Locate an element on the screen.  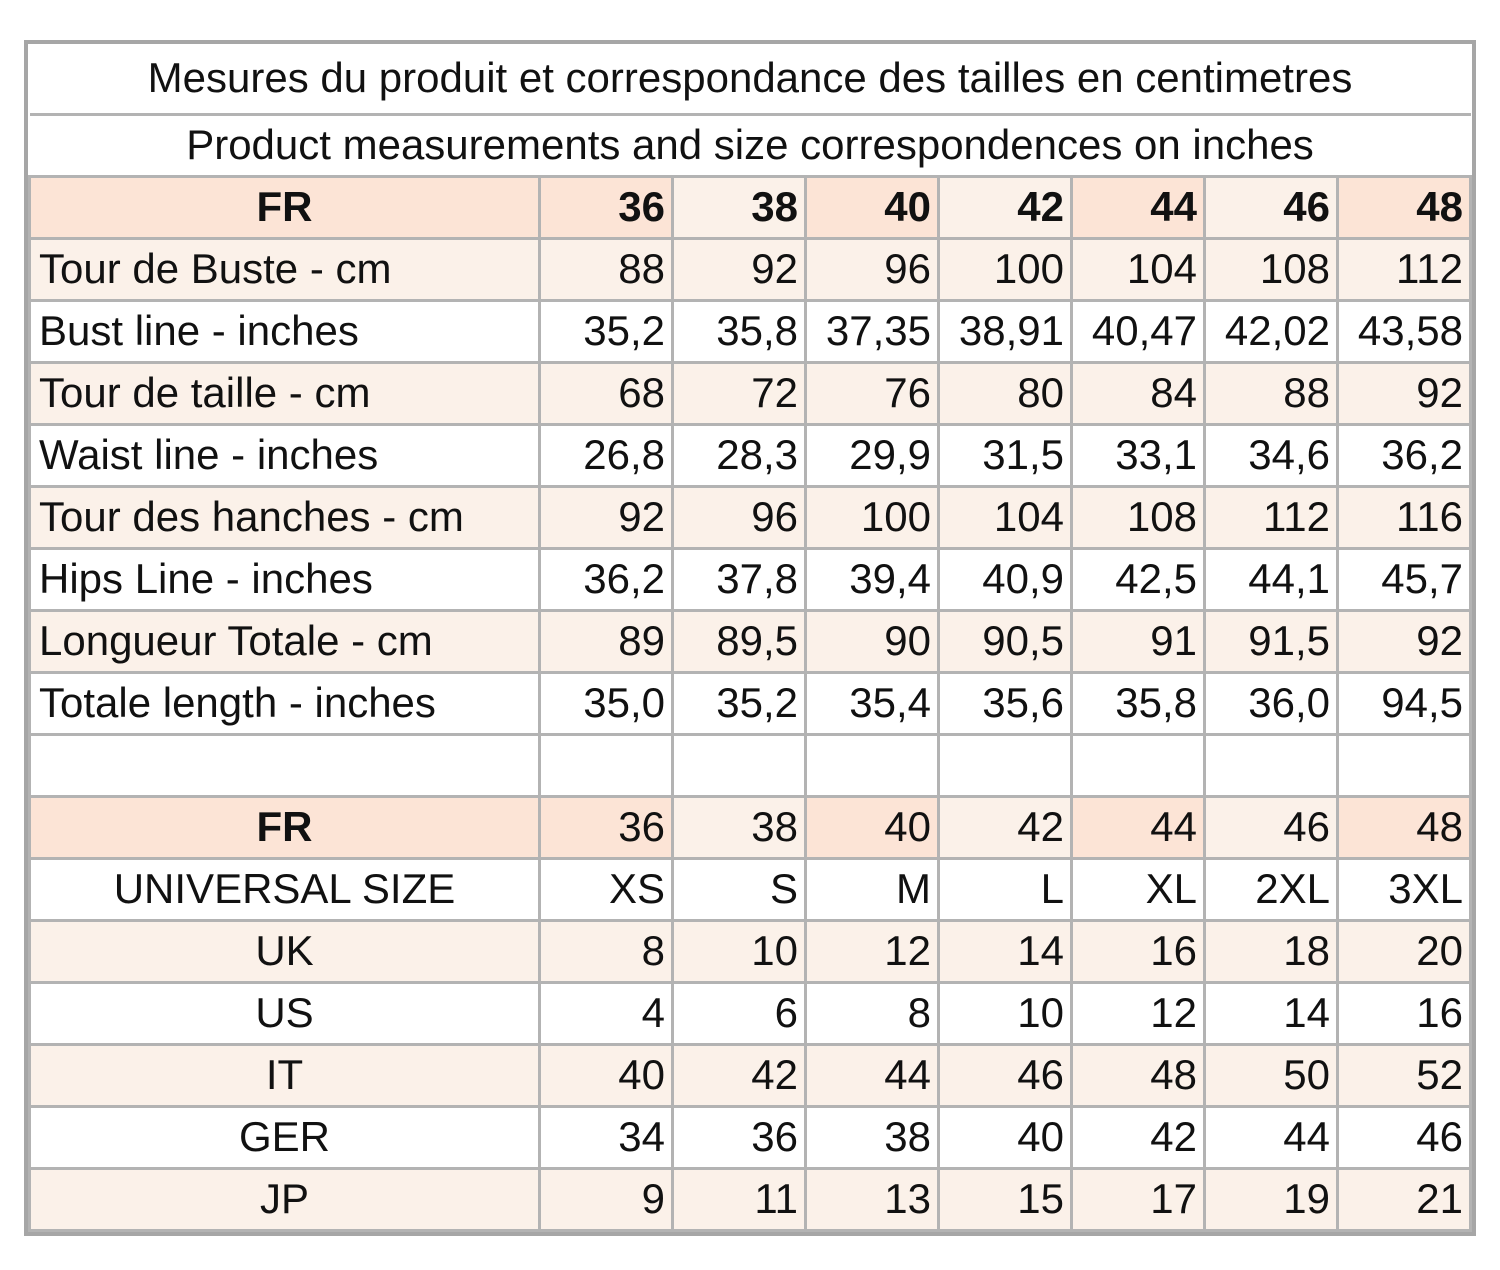
value-cell: 10 is located at coordinates (1005, 1013).